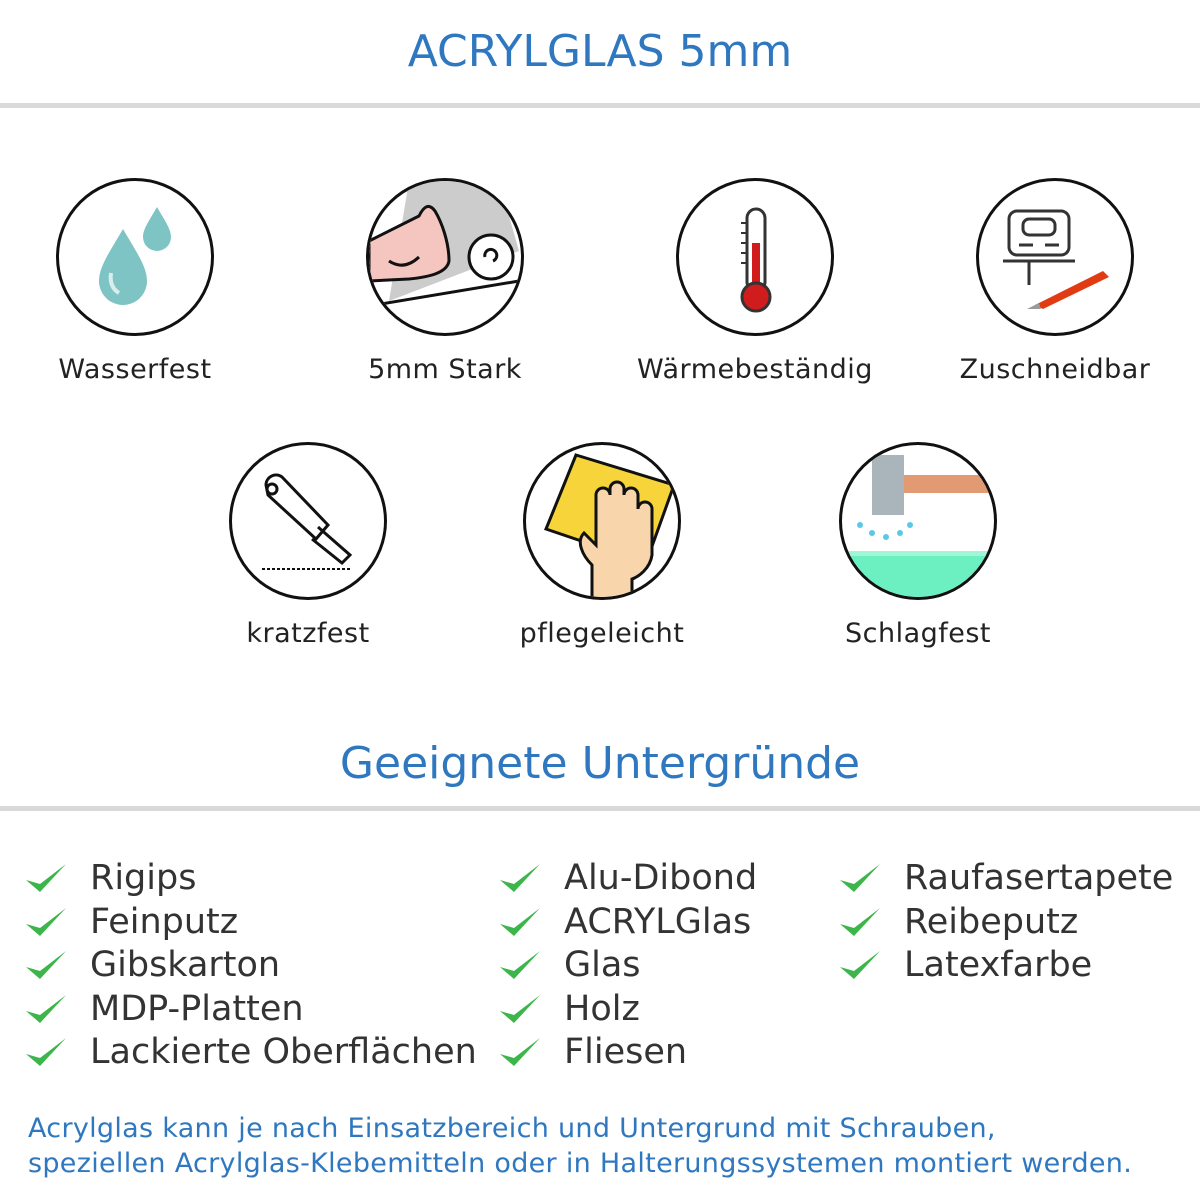  I want to click on surface-label: Feinputz, so click(164, 921).